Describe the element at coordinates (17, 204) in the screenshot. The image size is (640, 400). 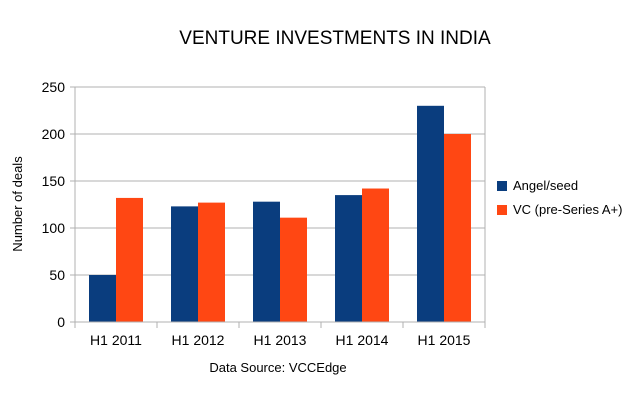
I see `y-axis-label: Number of deals` at that location.